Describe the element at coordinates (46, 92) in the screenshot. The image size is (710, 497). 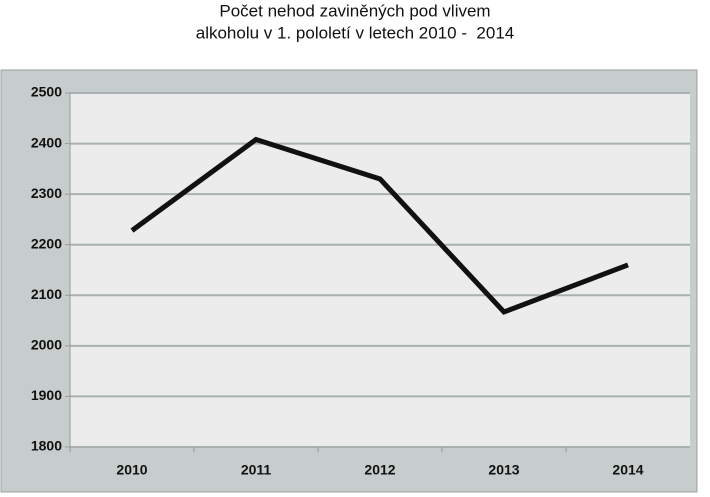
I see `y-tick-label: 2500` at that location.